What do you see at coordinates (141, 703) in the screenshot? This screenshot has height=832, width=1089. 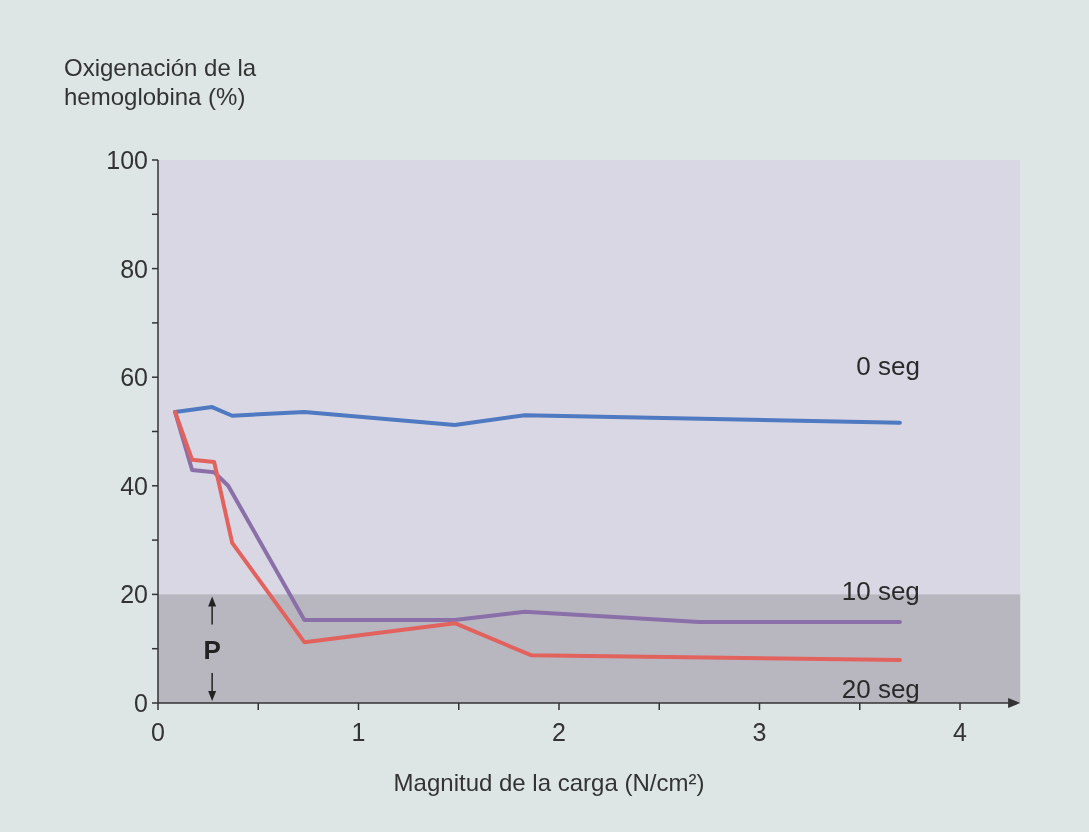 I see `y-tick-label: 0` at bounding box center [141, 703].